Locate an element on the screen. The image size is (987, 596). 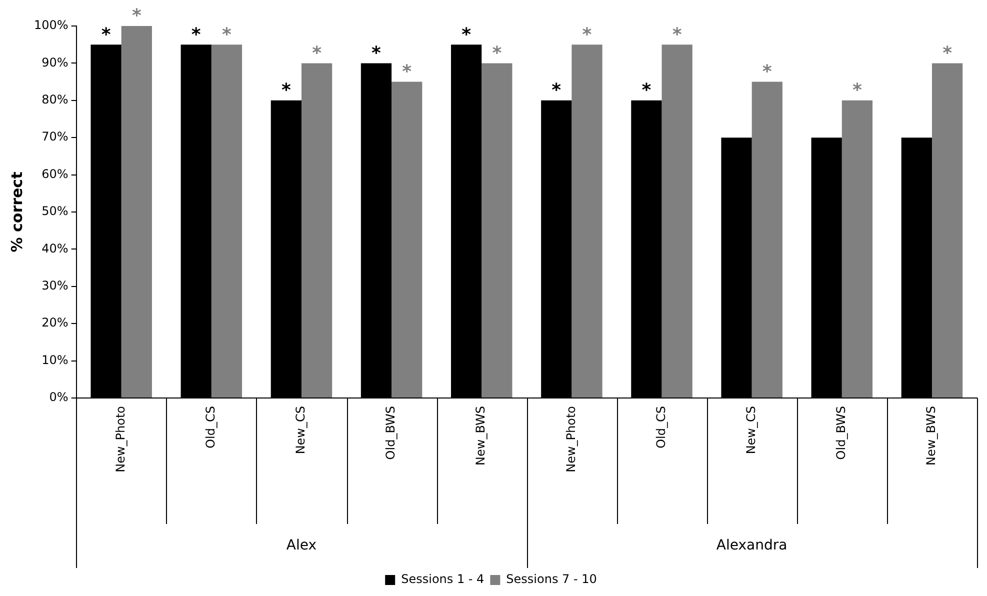
y-tick-label: 10% is located at coordinates (55, 359).